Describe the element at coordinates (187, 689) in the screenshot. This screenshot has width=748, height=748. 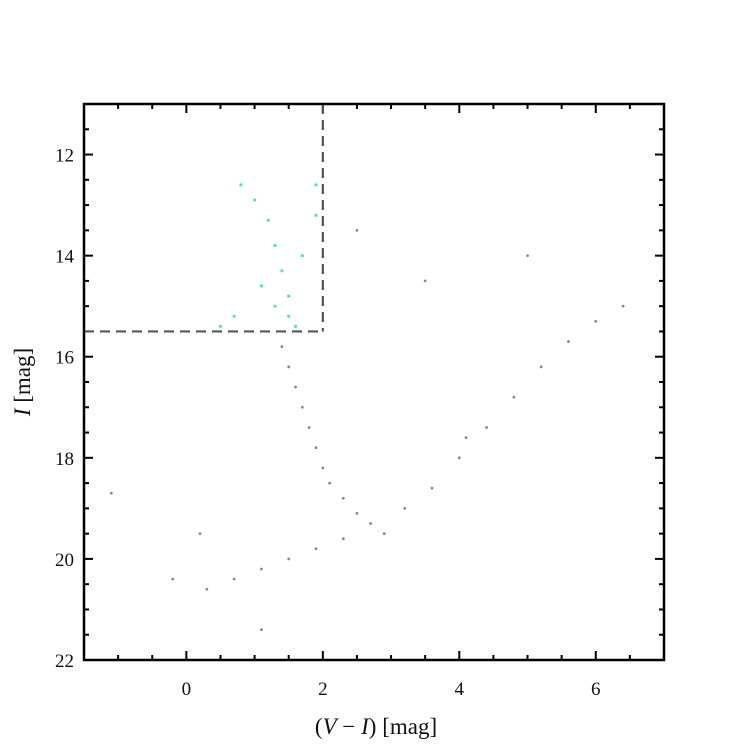
I see `x-tick-label: 0` at that location.